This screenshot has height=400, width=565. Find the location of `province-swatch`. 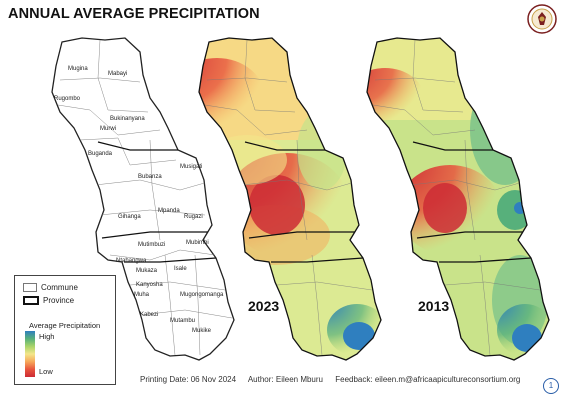

province-swatch is located at coordinates (31, 301).